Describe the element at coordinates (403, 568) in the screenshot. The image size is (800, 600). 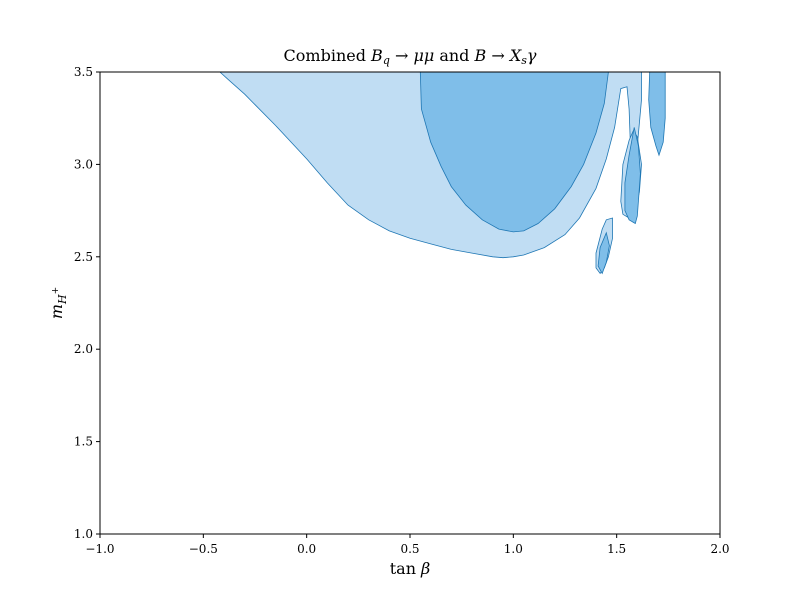
I see `x-axis-label-tan: tan` at that location.